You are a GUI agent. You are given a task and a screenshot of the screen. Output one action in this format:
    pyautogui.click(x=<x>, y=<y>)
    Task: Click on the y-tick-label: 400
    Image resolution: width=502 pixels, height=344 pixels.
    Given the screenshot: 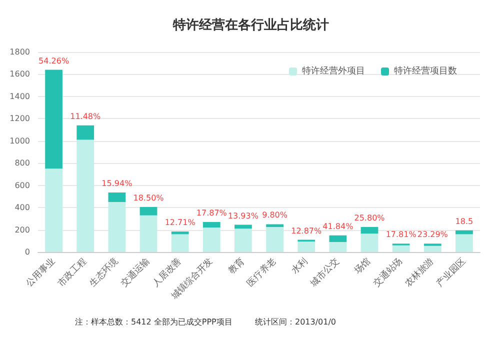 What is the action you would take?
    pyautogui.click(x=22, y=207)
    